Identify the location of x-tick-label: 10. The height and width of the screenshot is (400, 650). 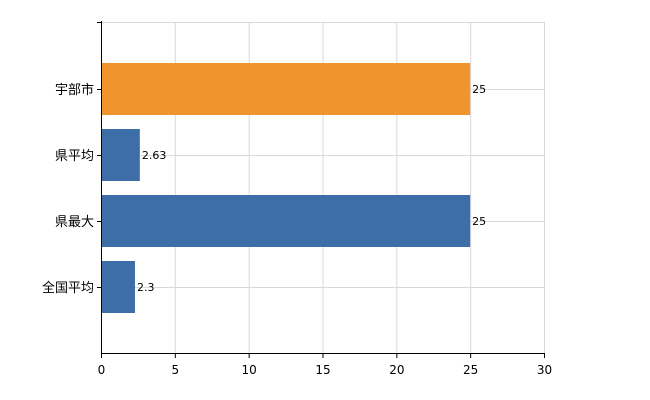
(249, 370).